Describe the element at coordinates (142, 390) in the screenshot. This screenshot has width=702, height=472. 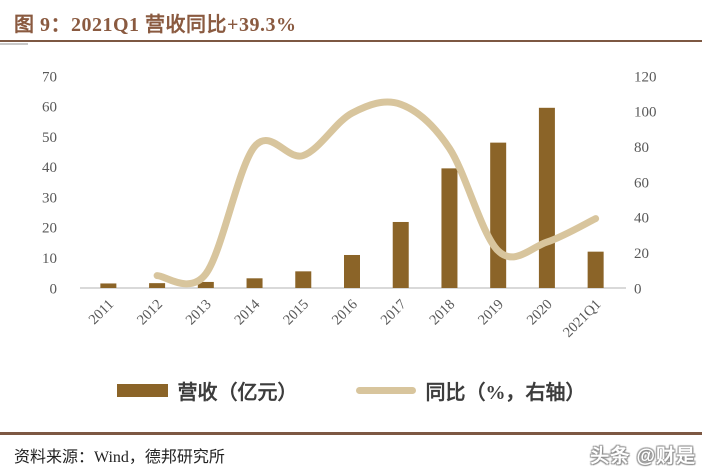
I see `legend-bar-swatch` at that location.